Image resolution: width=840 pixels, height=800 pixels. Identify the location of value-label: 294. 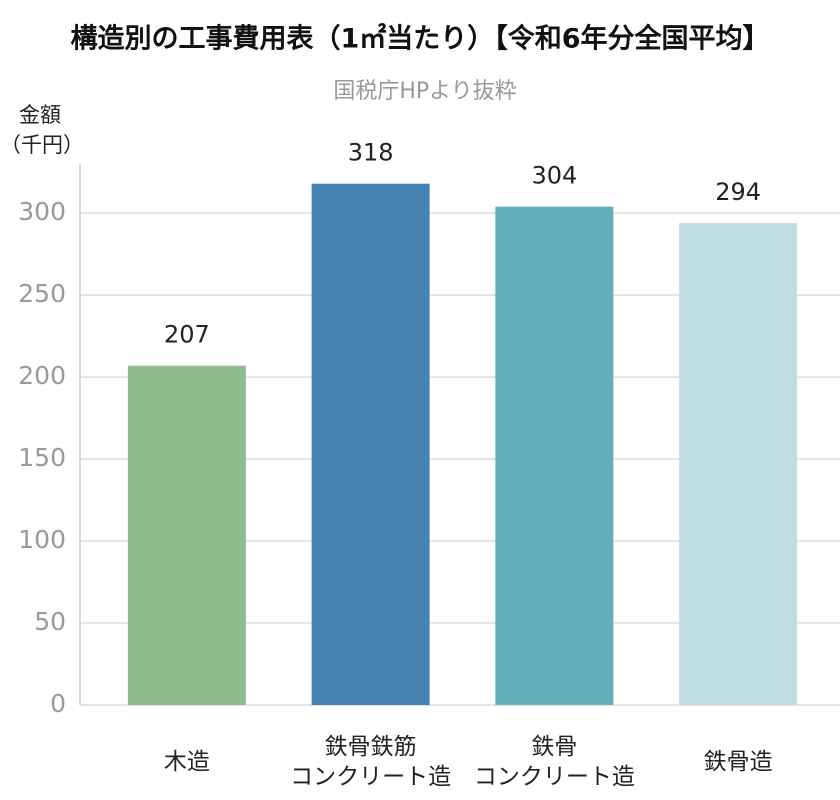
(738, 192).